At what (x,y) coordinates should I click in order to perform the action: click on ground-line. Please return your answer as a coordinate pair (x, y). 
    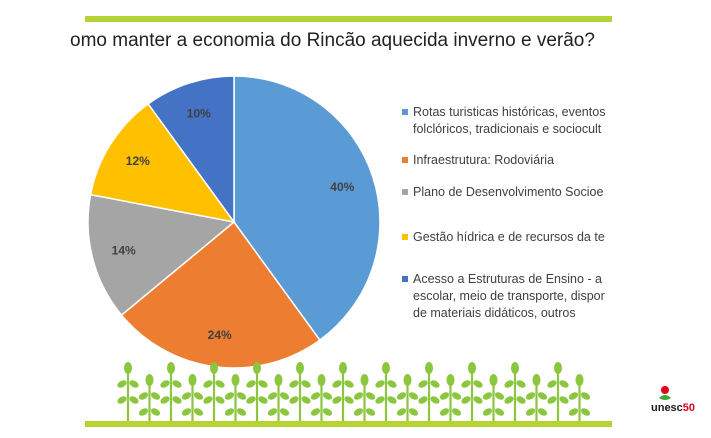
    Looking at the image, I should click on (348, 424).